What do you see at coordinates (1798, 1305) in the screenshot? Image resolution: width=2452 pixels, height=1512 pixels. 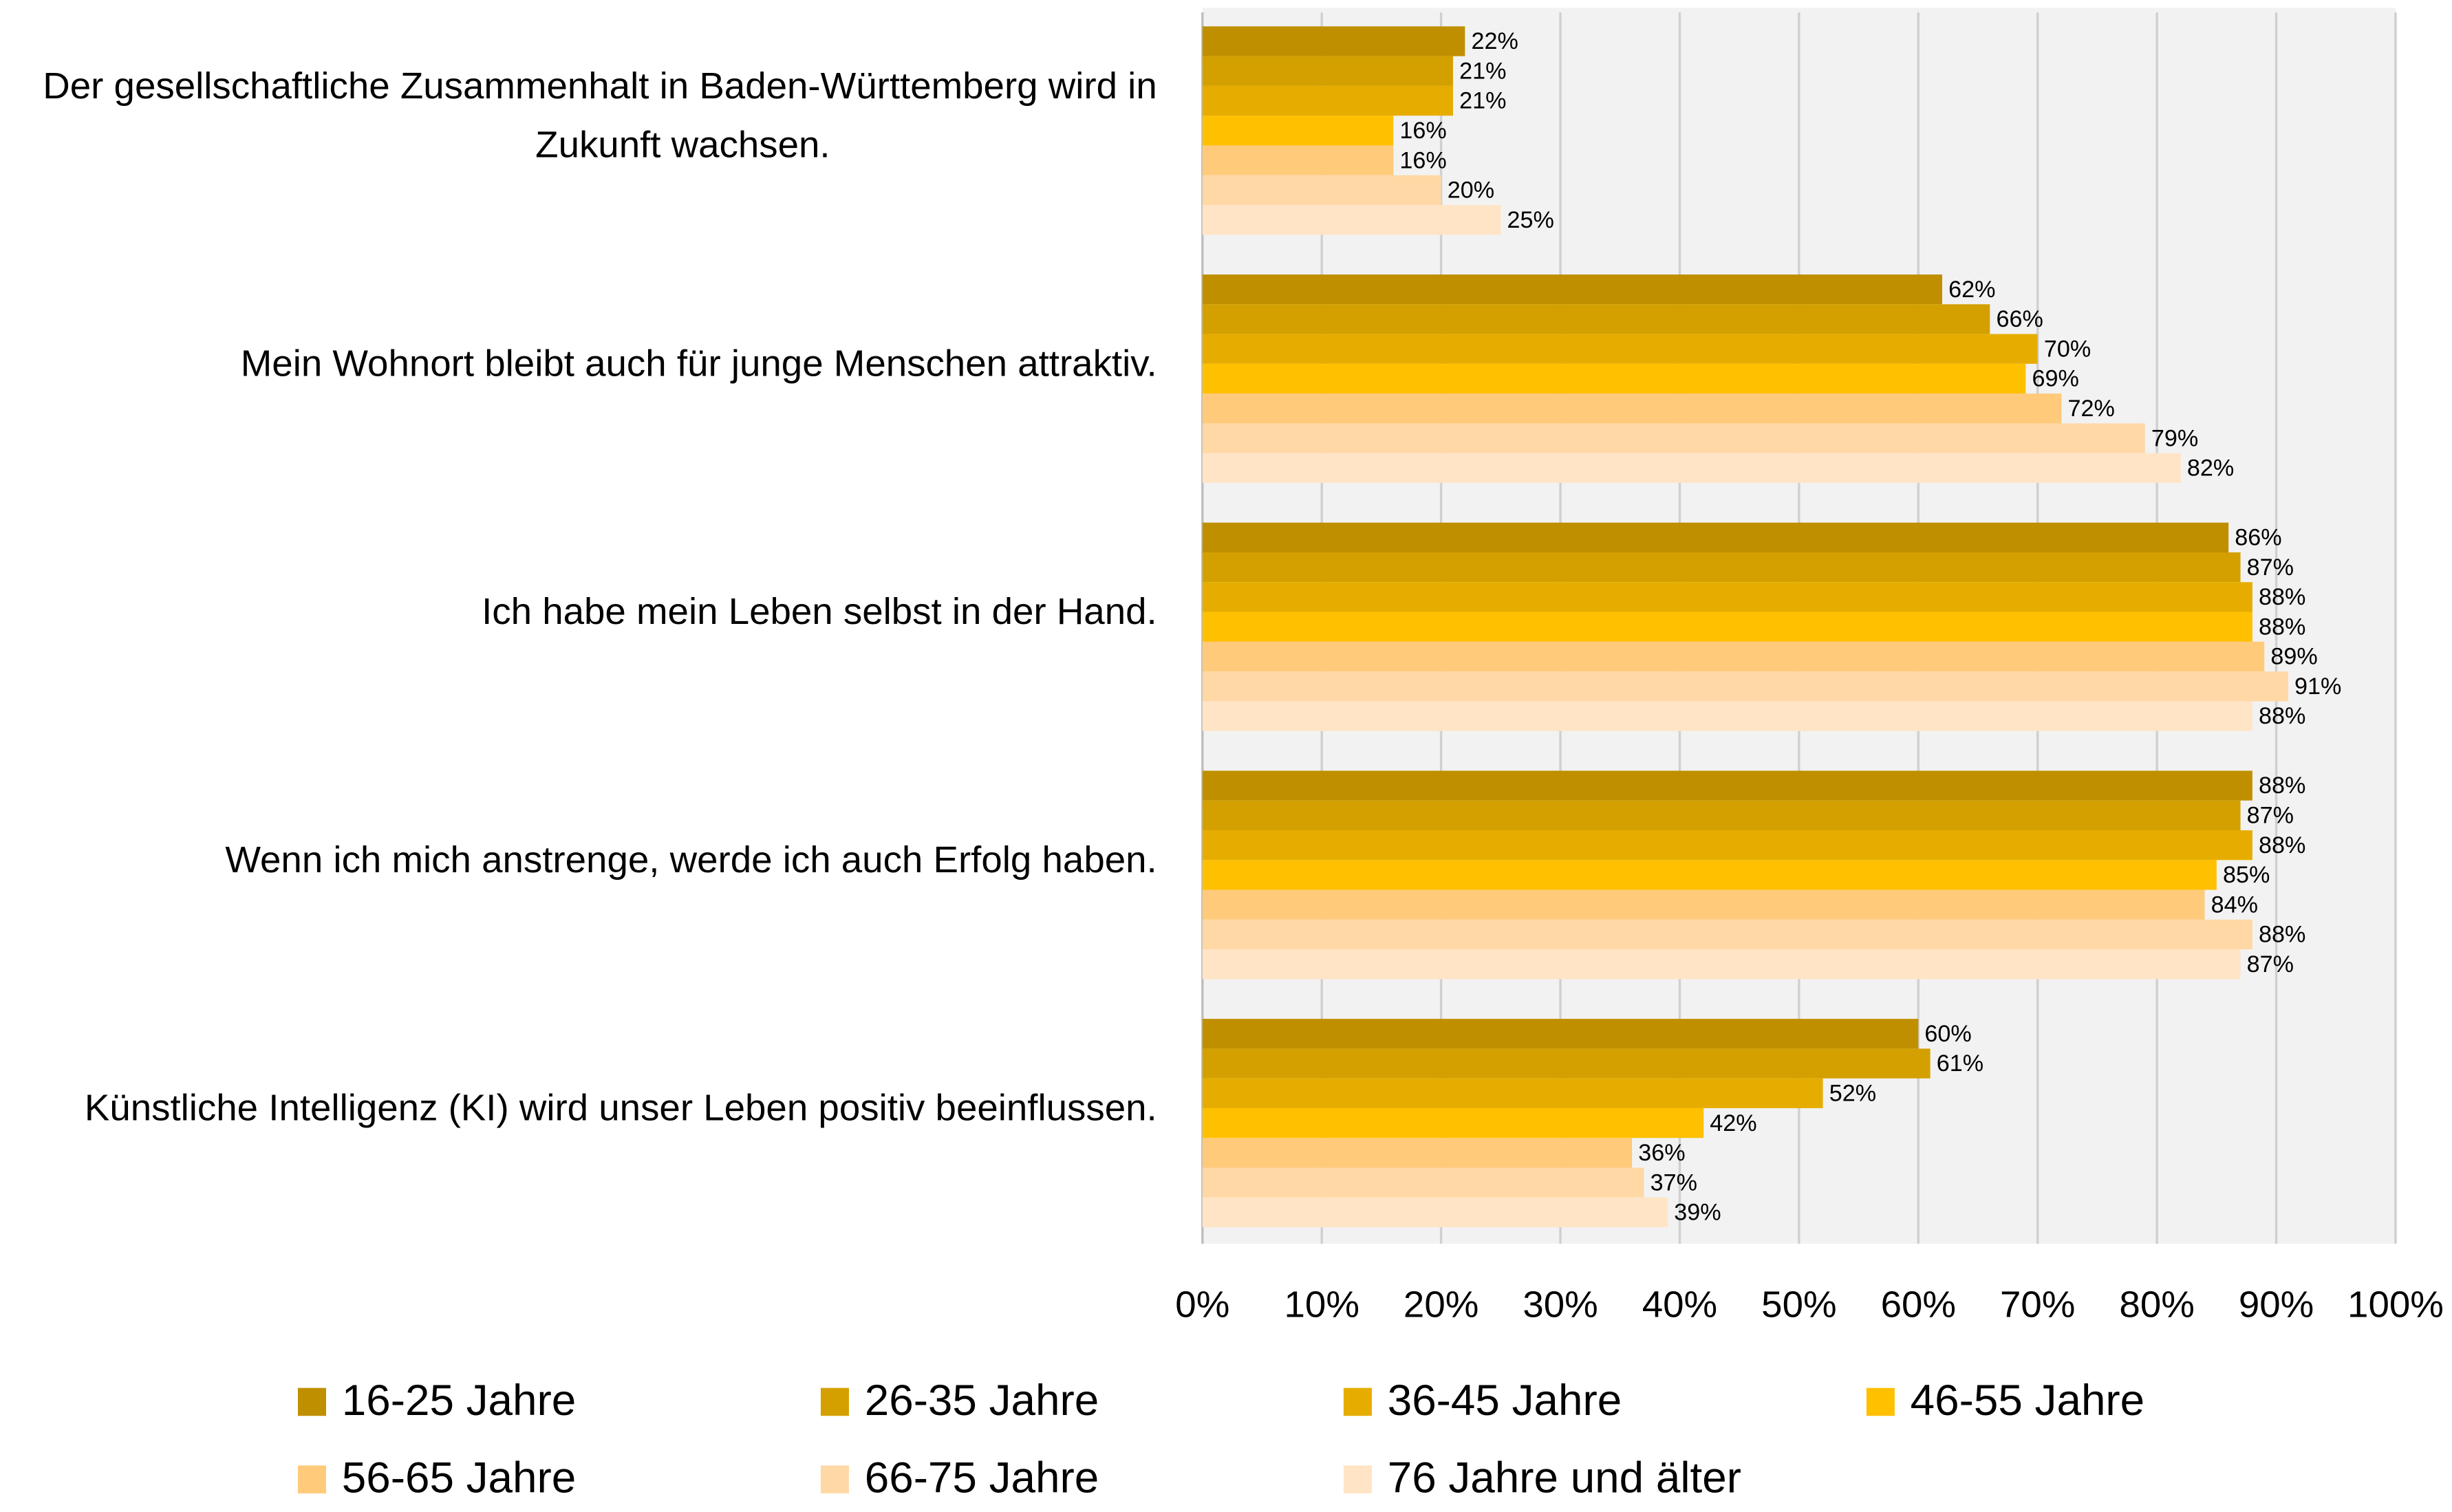 I see `x-tick-label: 50%` at bounding box center [1798, 1305].